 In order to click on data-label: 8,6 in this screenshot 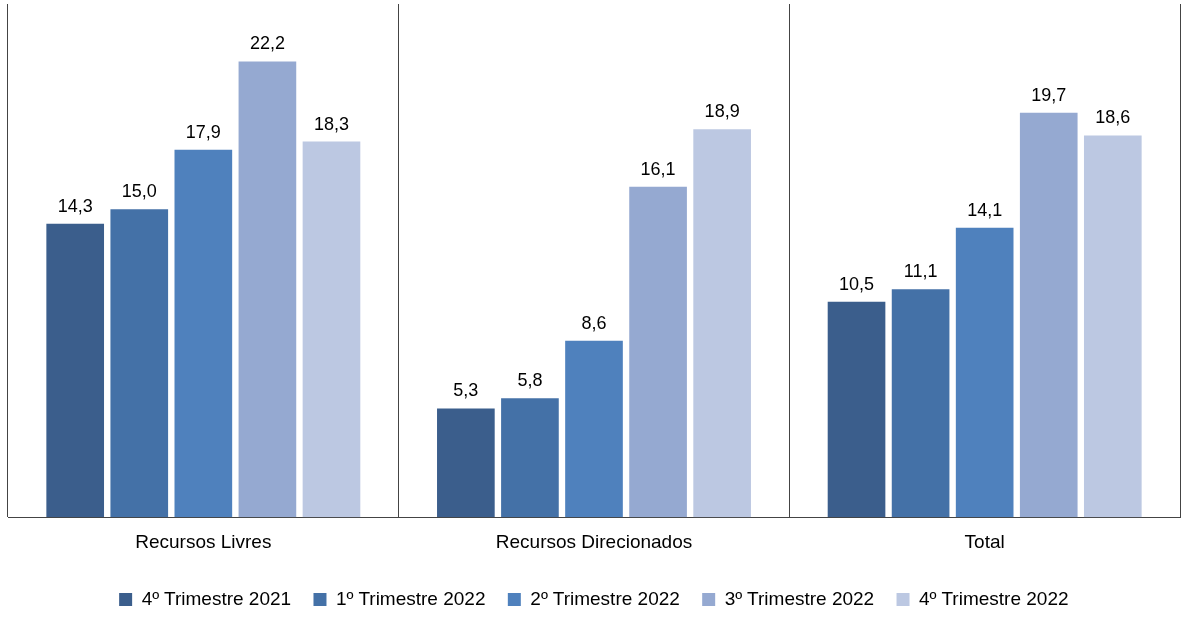, I will do `click(594, 322)`.